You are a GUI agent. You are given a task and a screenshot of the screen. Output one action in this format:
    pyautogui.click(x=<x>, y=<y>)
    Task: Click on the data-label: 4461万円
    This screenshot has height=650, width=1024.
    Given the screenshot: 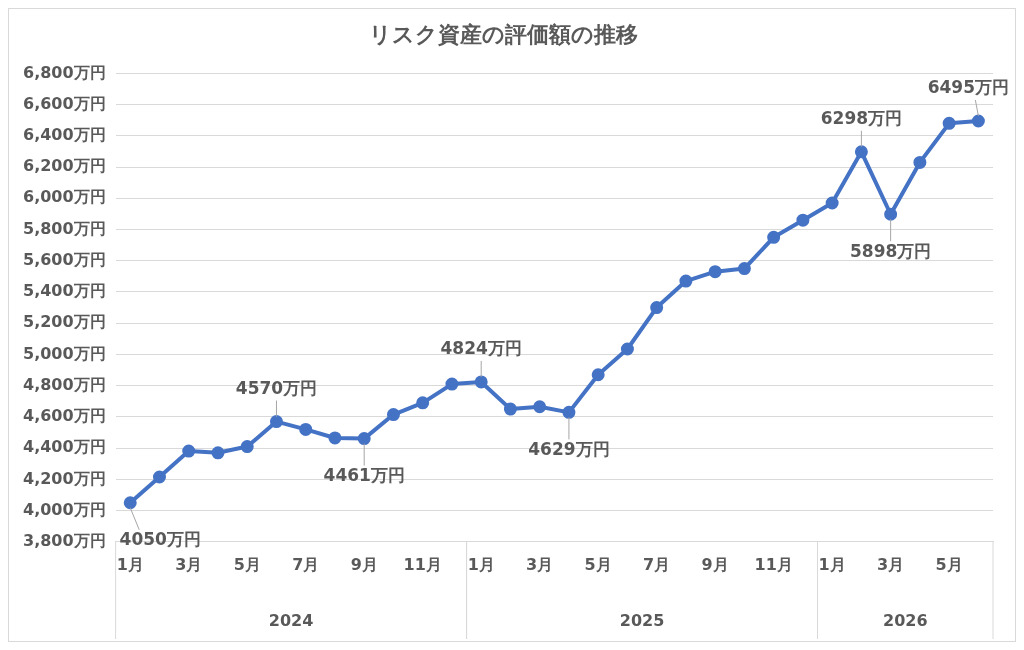 What is the action you would take?
    pyautogui.click(x=364, y=475)
    